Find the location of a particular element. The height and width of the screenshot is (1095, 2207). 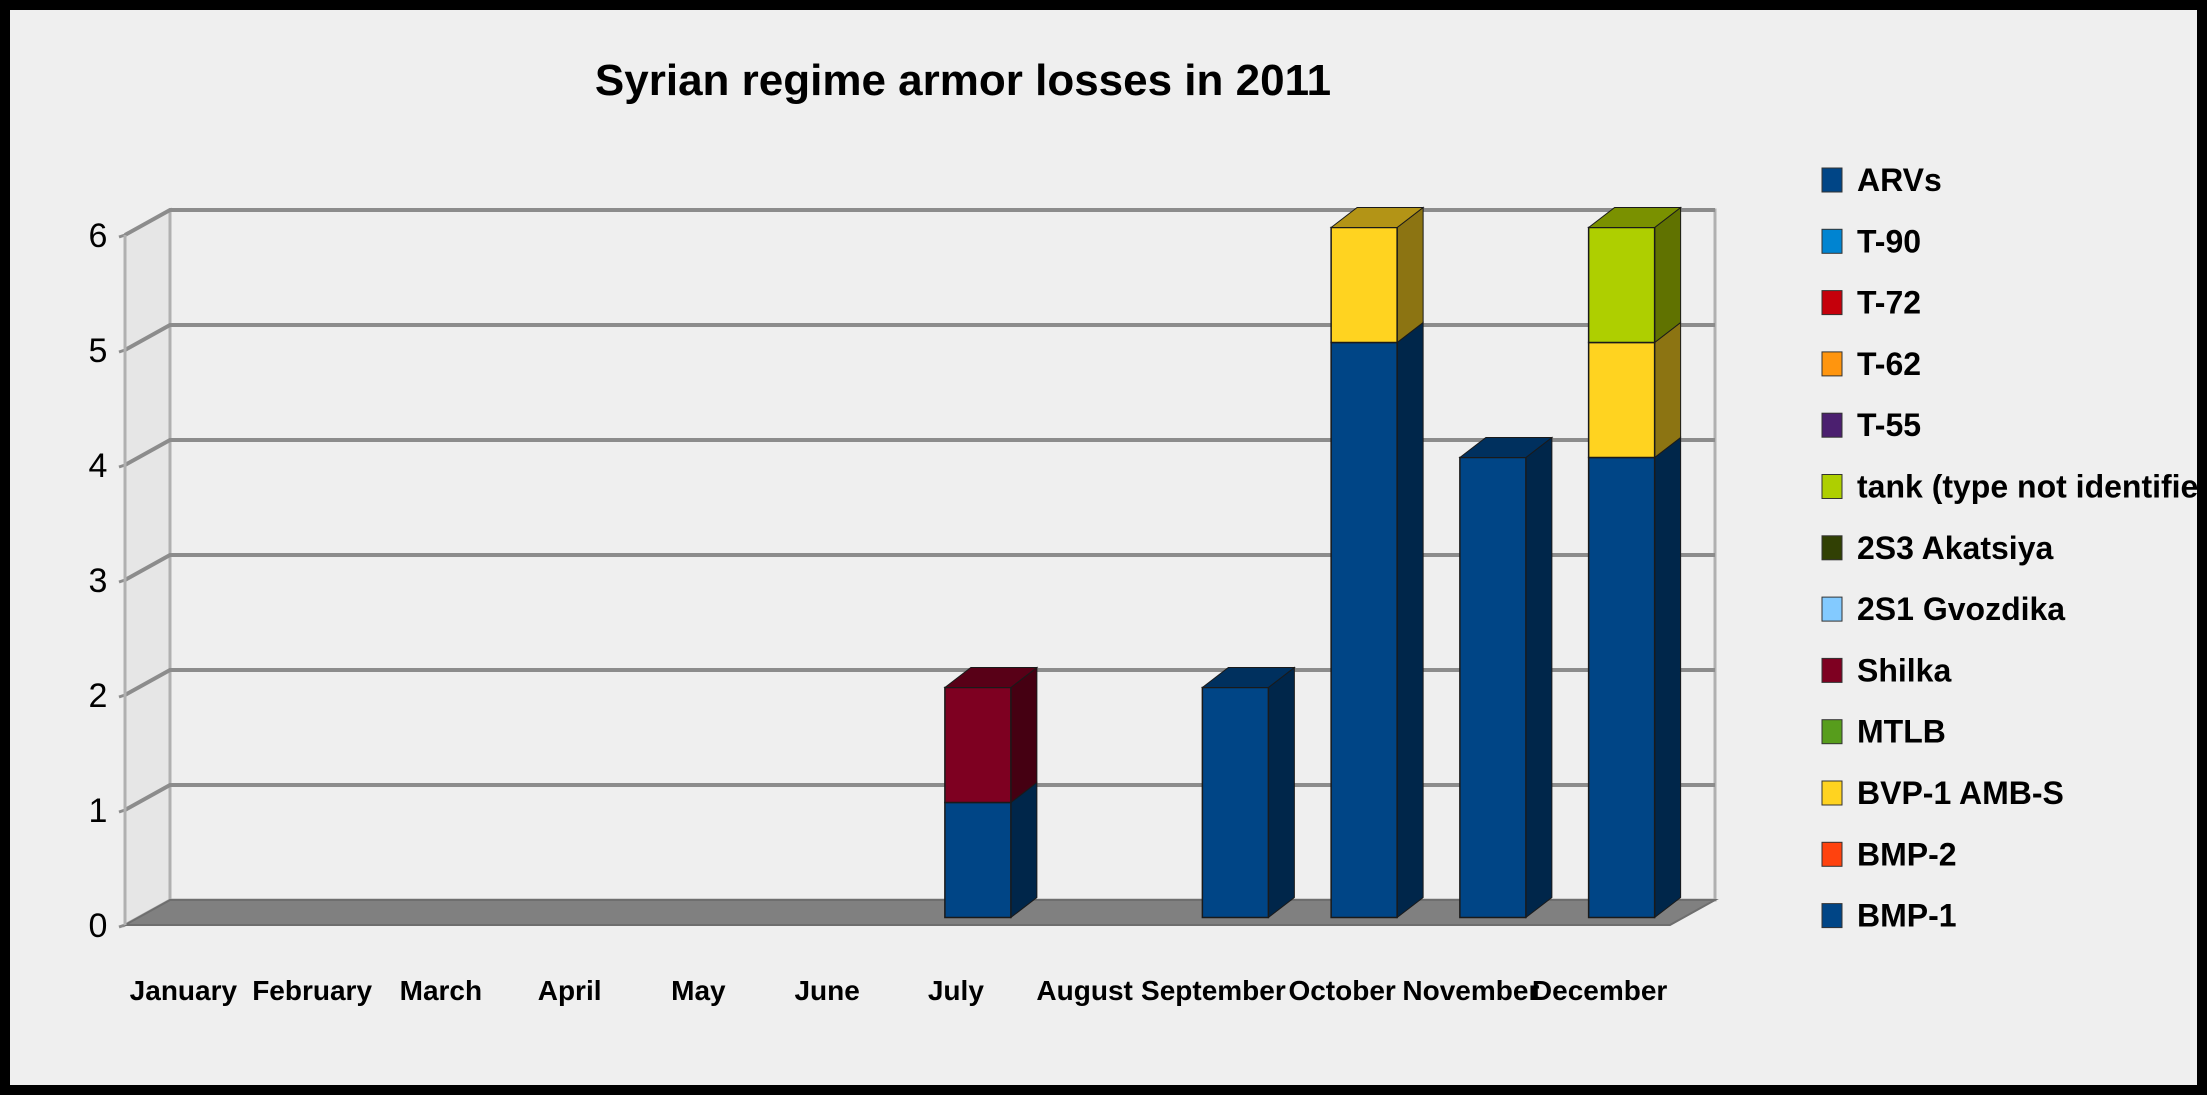

legend-item-bmp-1: BMP-1 is located at coordinates (1889, 916).